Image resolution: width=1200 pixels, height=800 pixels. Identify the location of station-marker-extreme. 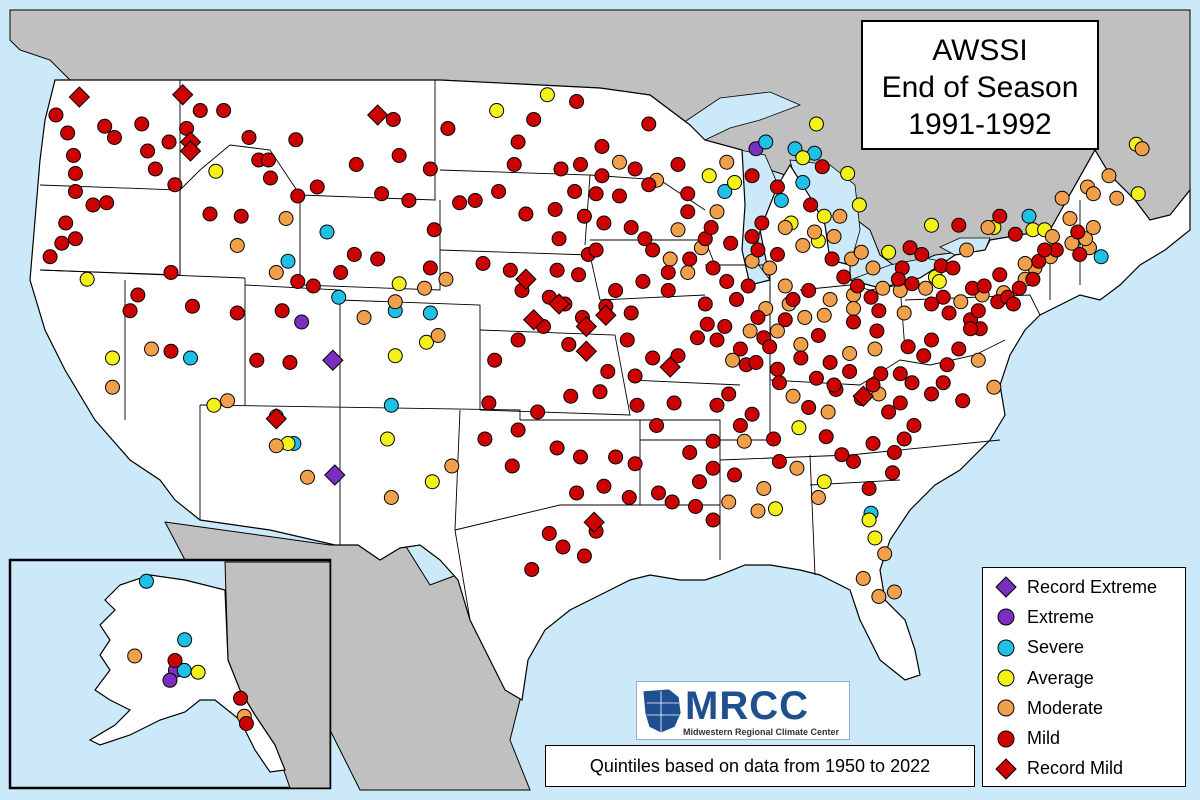
(170, 680).